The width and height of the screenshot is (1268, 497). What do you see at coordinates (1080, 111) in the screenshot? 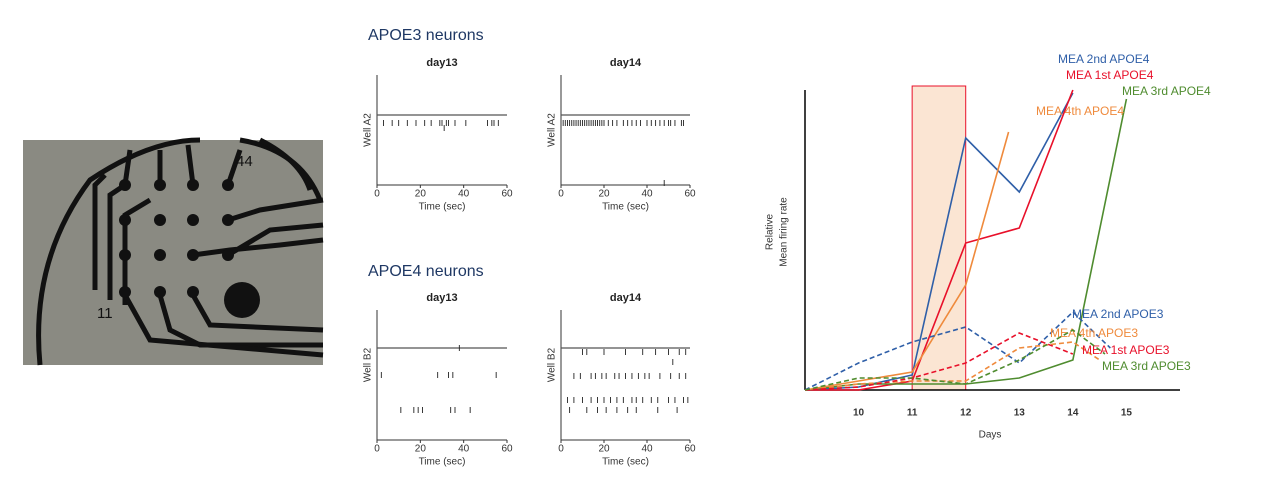
I see `series-label: MEA 4th APOE4` at bounding box center [1080, 111].